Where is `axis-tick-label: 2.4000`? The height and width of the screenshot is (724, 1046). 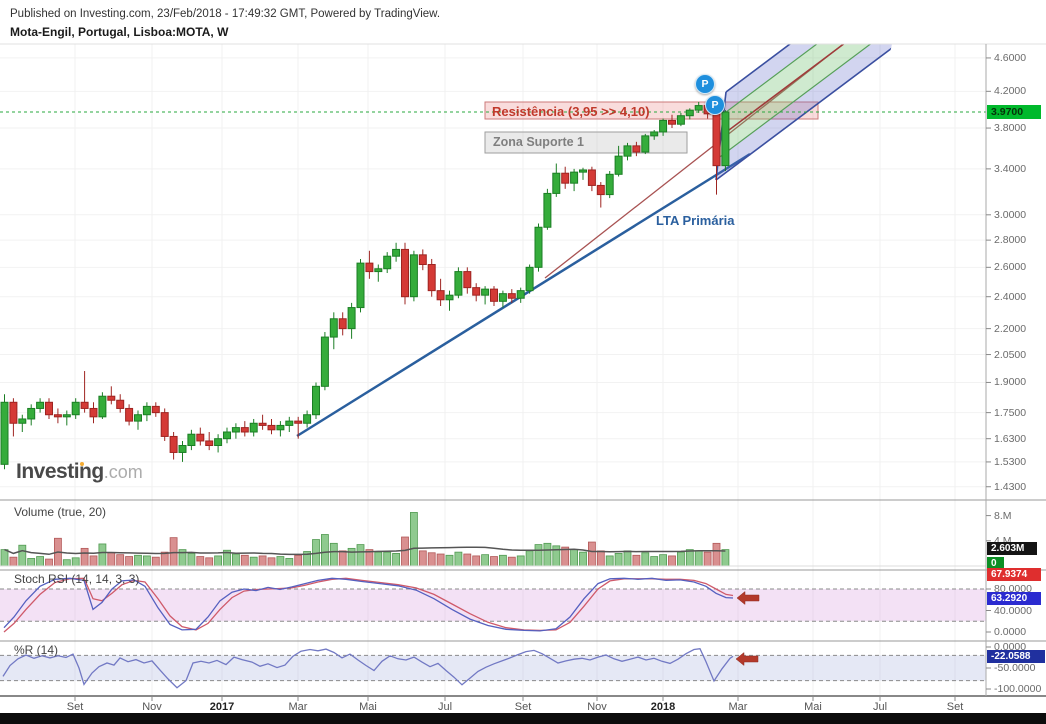 axis-tick-label: 2.4000 is located at coordinates (1010, 296).